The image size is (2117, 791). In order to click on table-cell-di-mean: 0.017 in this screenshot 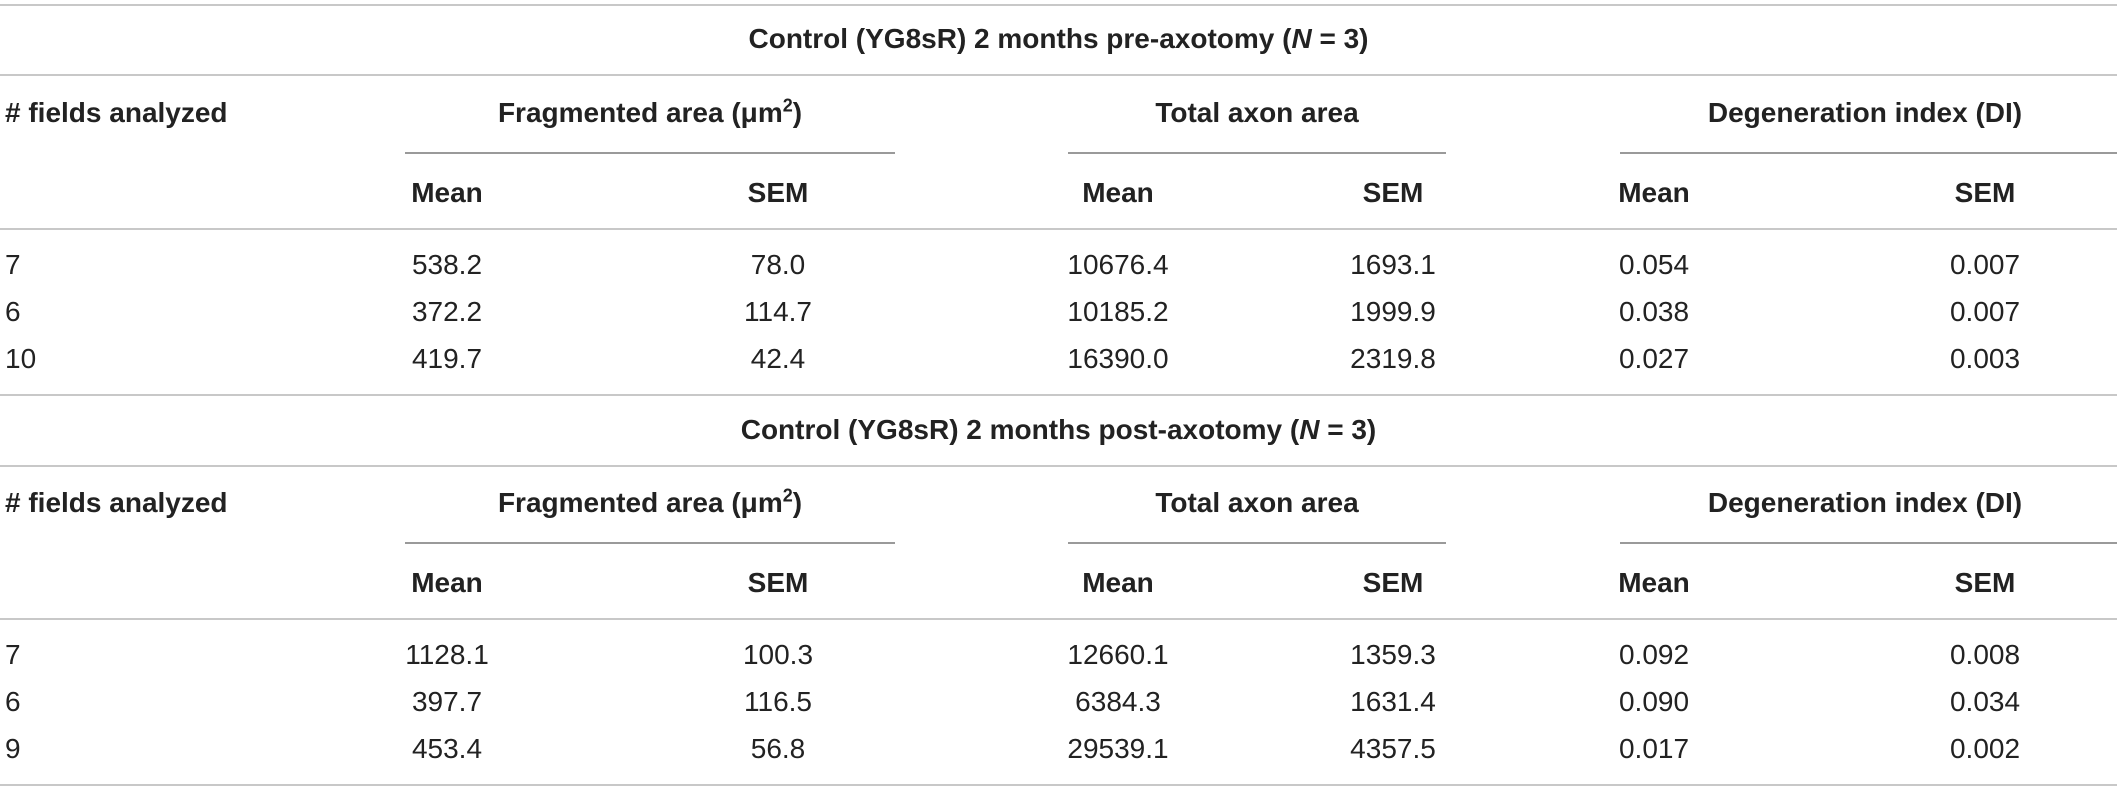, I will do `click(1654, 748)`.